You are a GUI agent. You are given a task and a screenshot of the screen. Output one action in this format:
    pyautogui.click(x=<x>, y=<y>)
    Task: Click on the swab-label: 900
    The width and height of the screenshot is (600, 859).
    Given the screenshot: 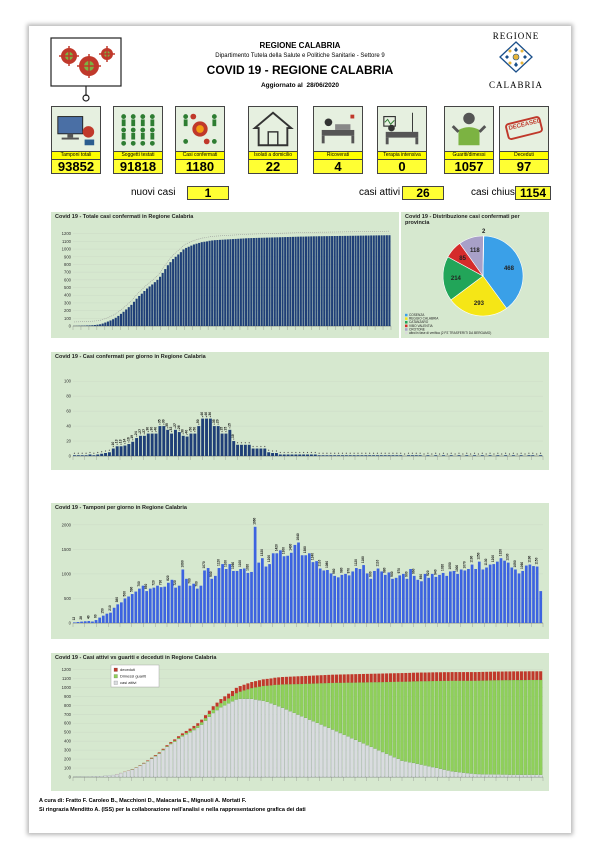 What is the action you would take?
    pyautogui.click(x=211, y=574)
    